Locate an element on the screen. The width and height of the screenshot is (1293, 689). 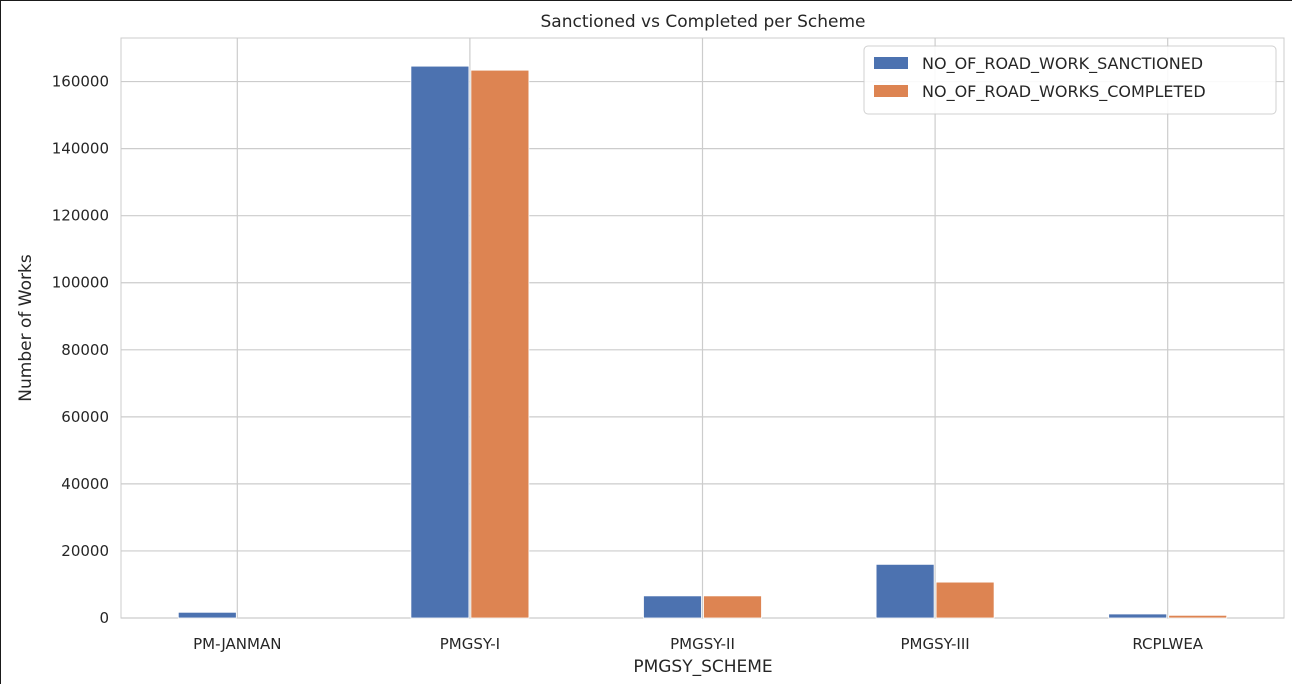
y-tick-label: 100000 is located at coordinates (80, 283).